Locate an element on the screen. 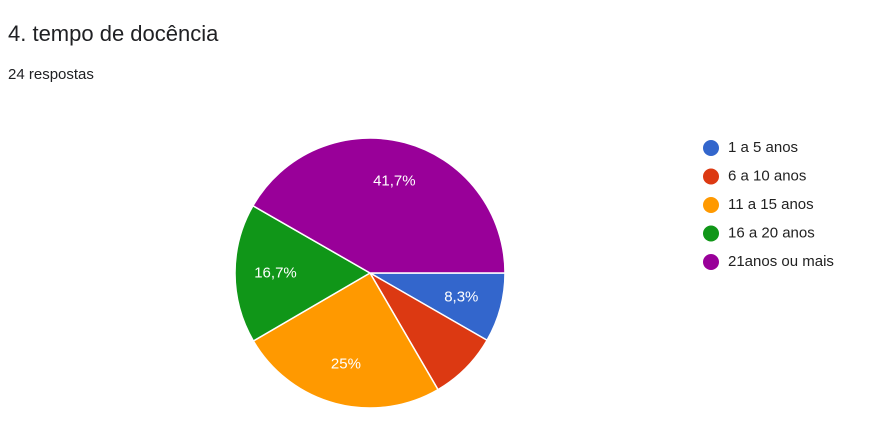  legend-label: 6 a 10 anos is located at coordinates (767, 175).